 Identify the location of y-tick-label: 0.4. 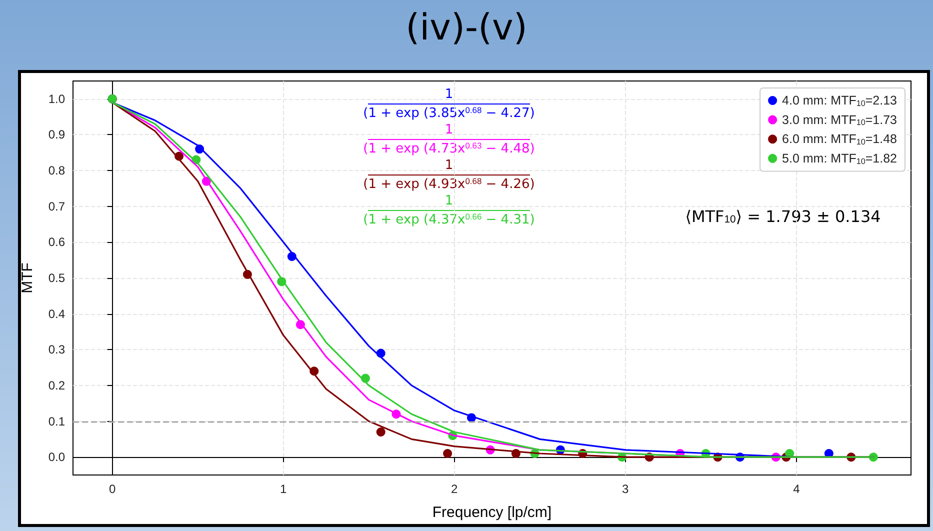
(57, 313).